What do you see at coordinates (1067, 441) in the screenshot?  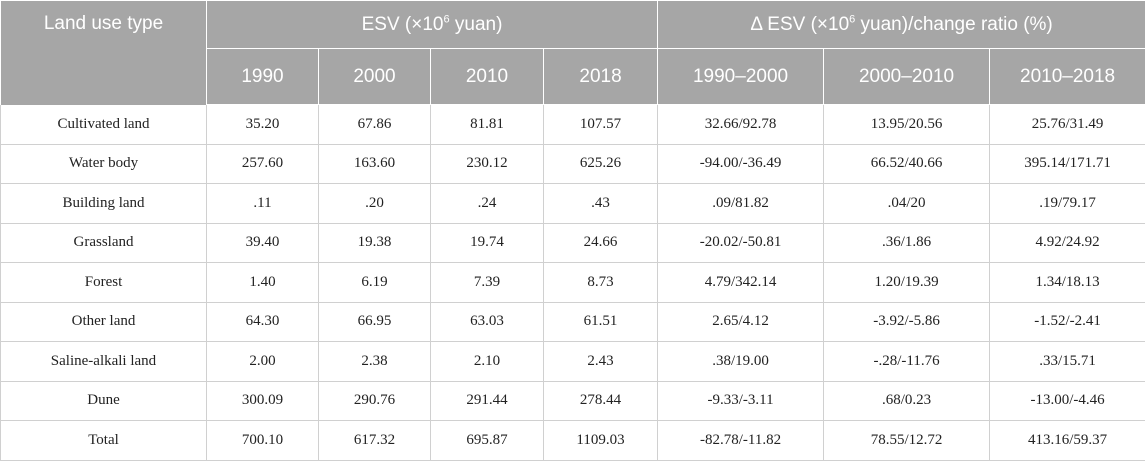 I see `delta-2010-2018-cell: 413.16/59.37` at bounding box center [1067, 441].